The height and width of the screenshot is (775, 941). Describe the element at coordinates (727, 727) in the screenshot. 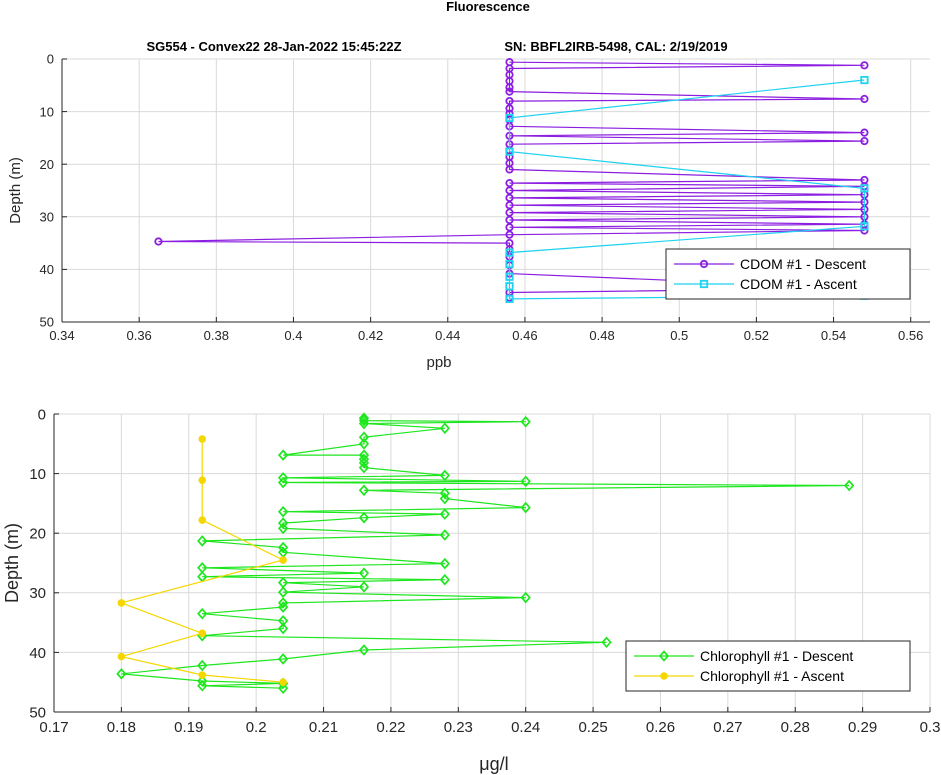

I see `x-tick-label: 0.27` at that location.